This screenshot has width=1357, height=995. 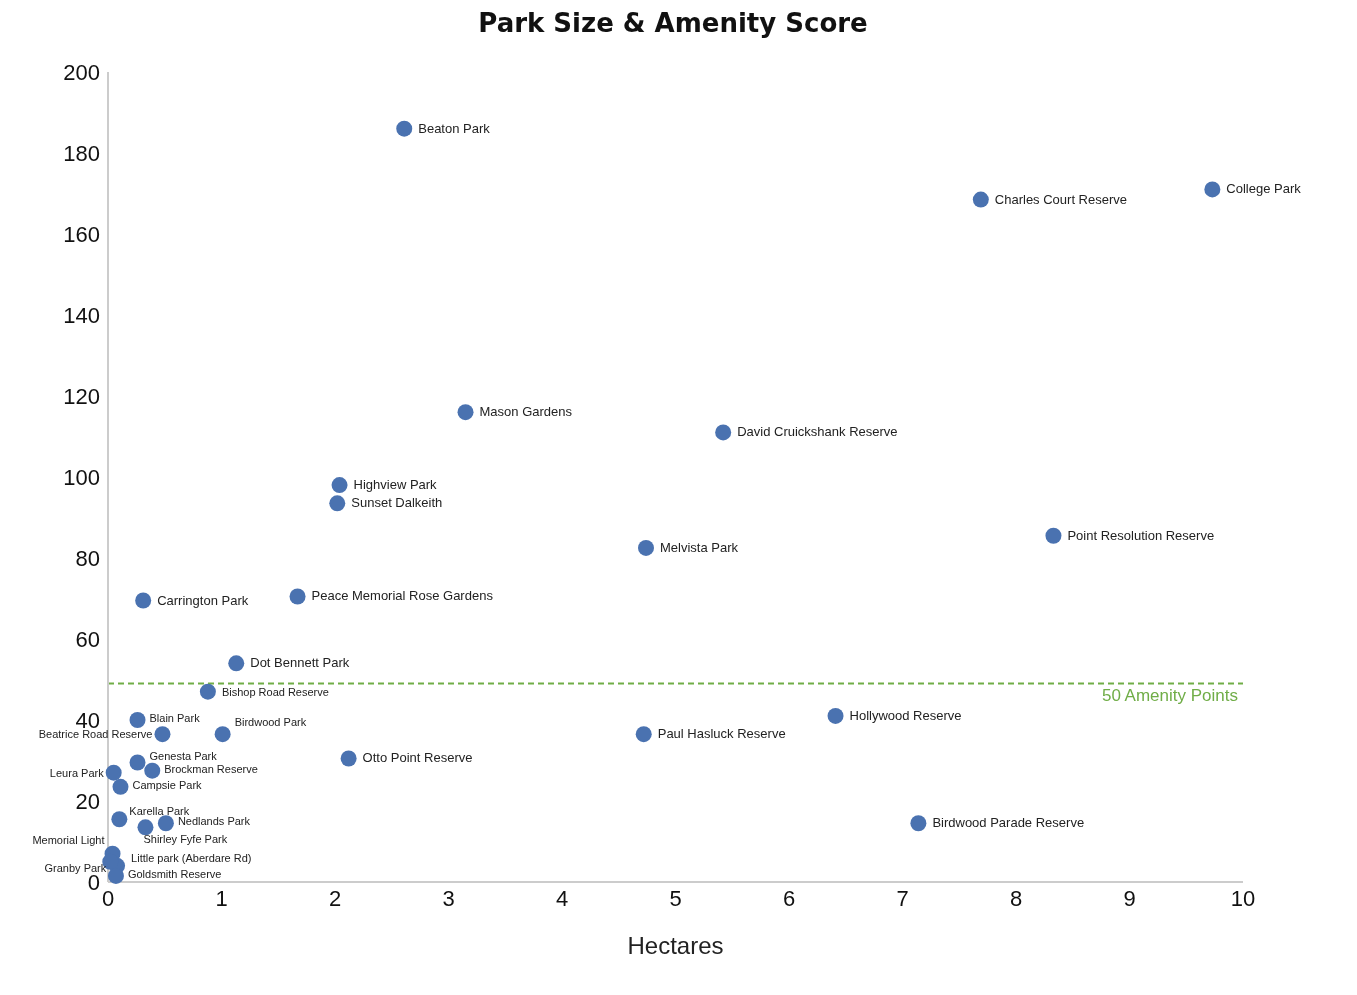 What do you see at coordinates (81, 72) in the screenshot?
I see `y-tick-label: 200` at bounding box center [81, 72].